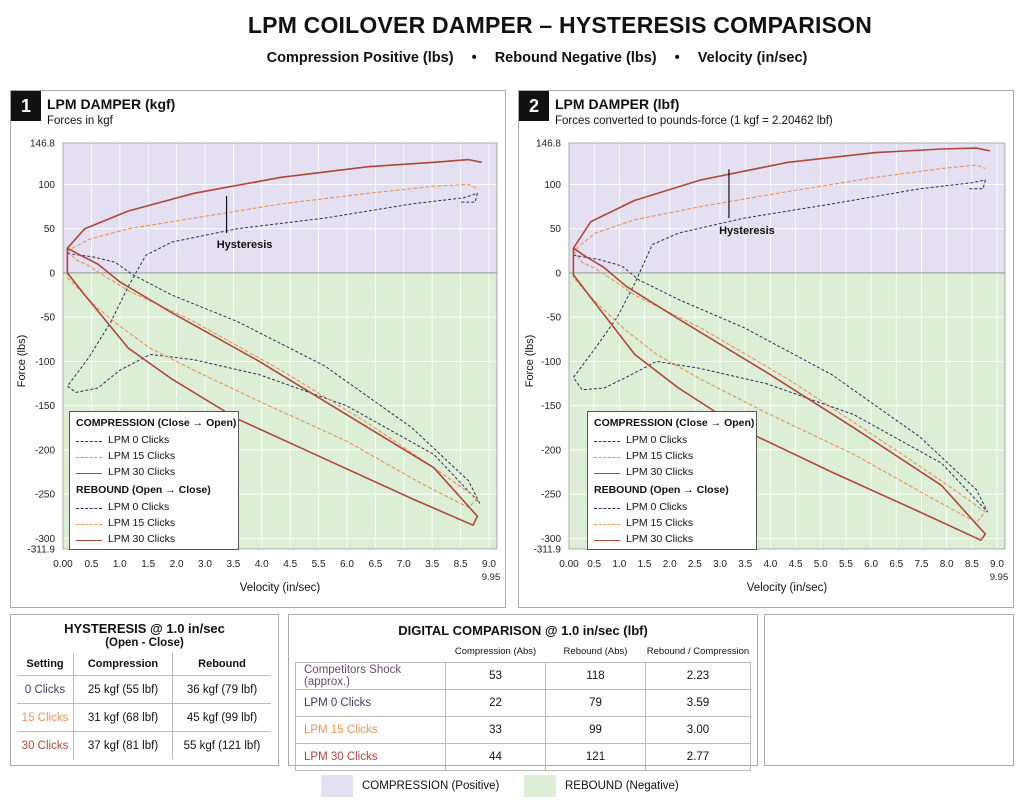 Image resolution: width=1024 pixels, height=806 pixels. What do you see at coordinates (80, 121) in the screenshot?
I see `panel-subtitle: Forces in kgf` at bounding box center [80, 121].